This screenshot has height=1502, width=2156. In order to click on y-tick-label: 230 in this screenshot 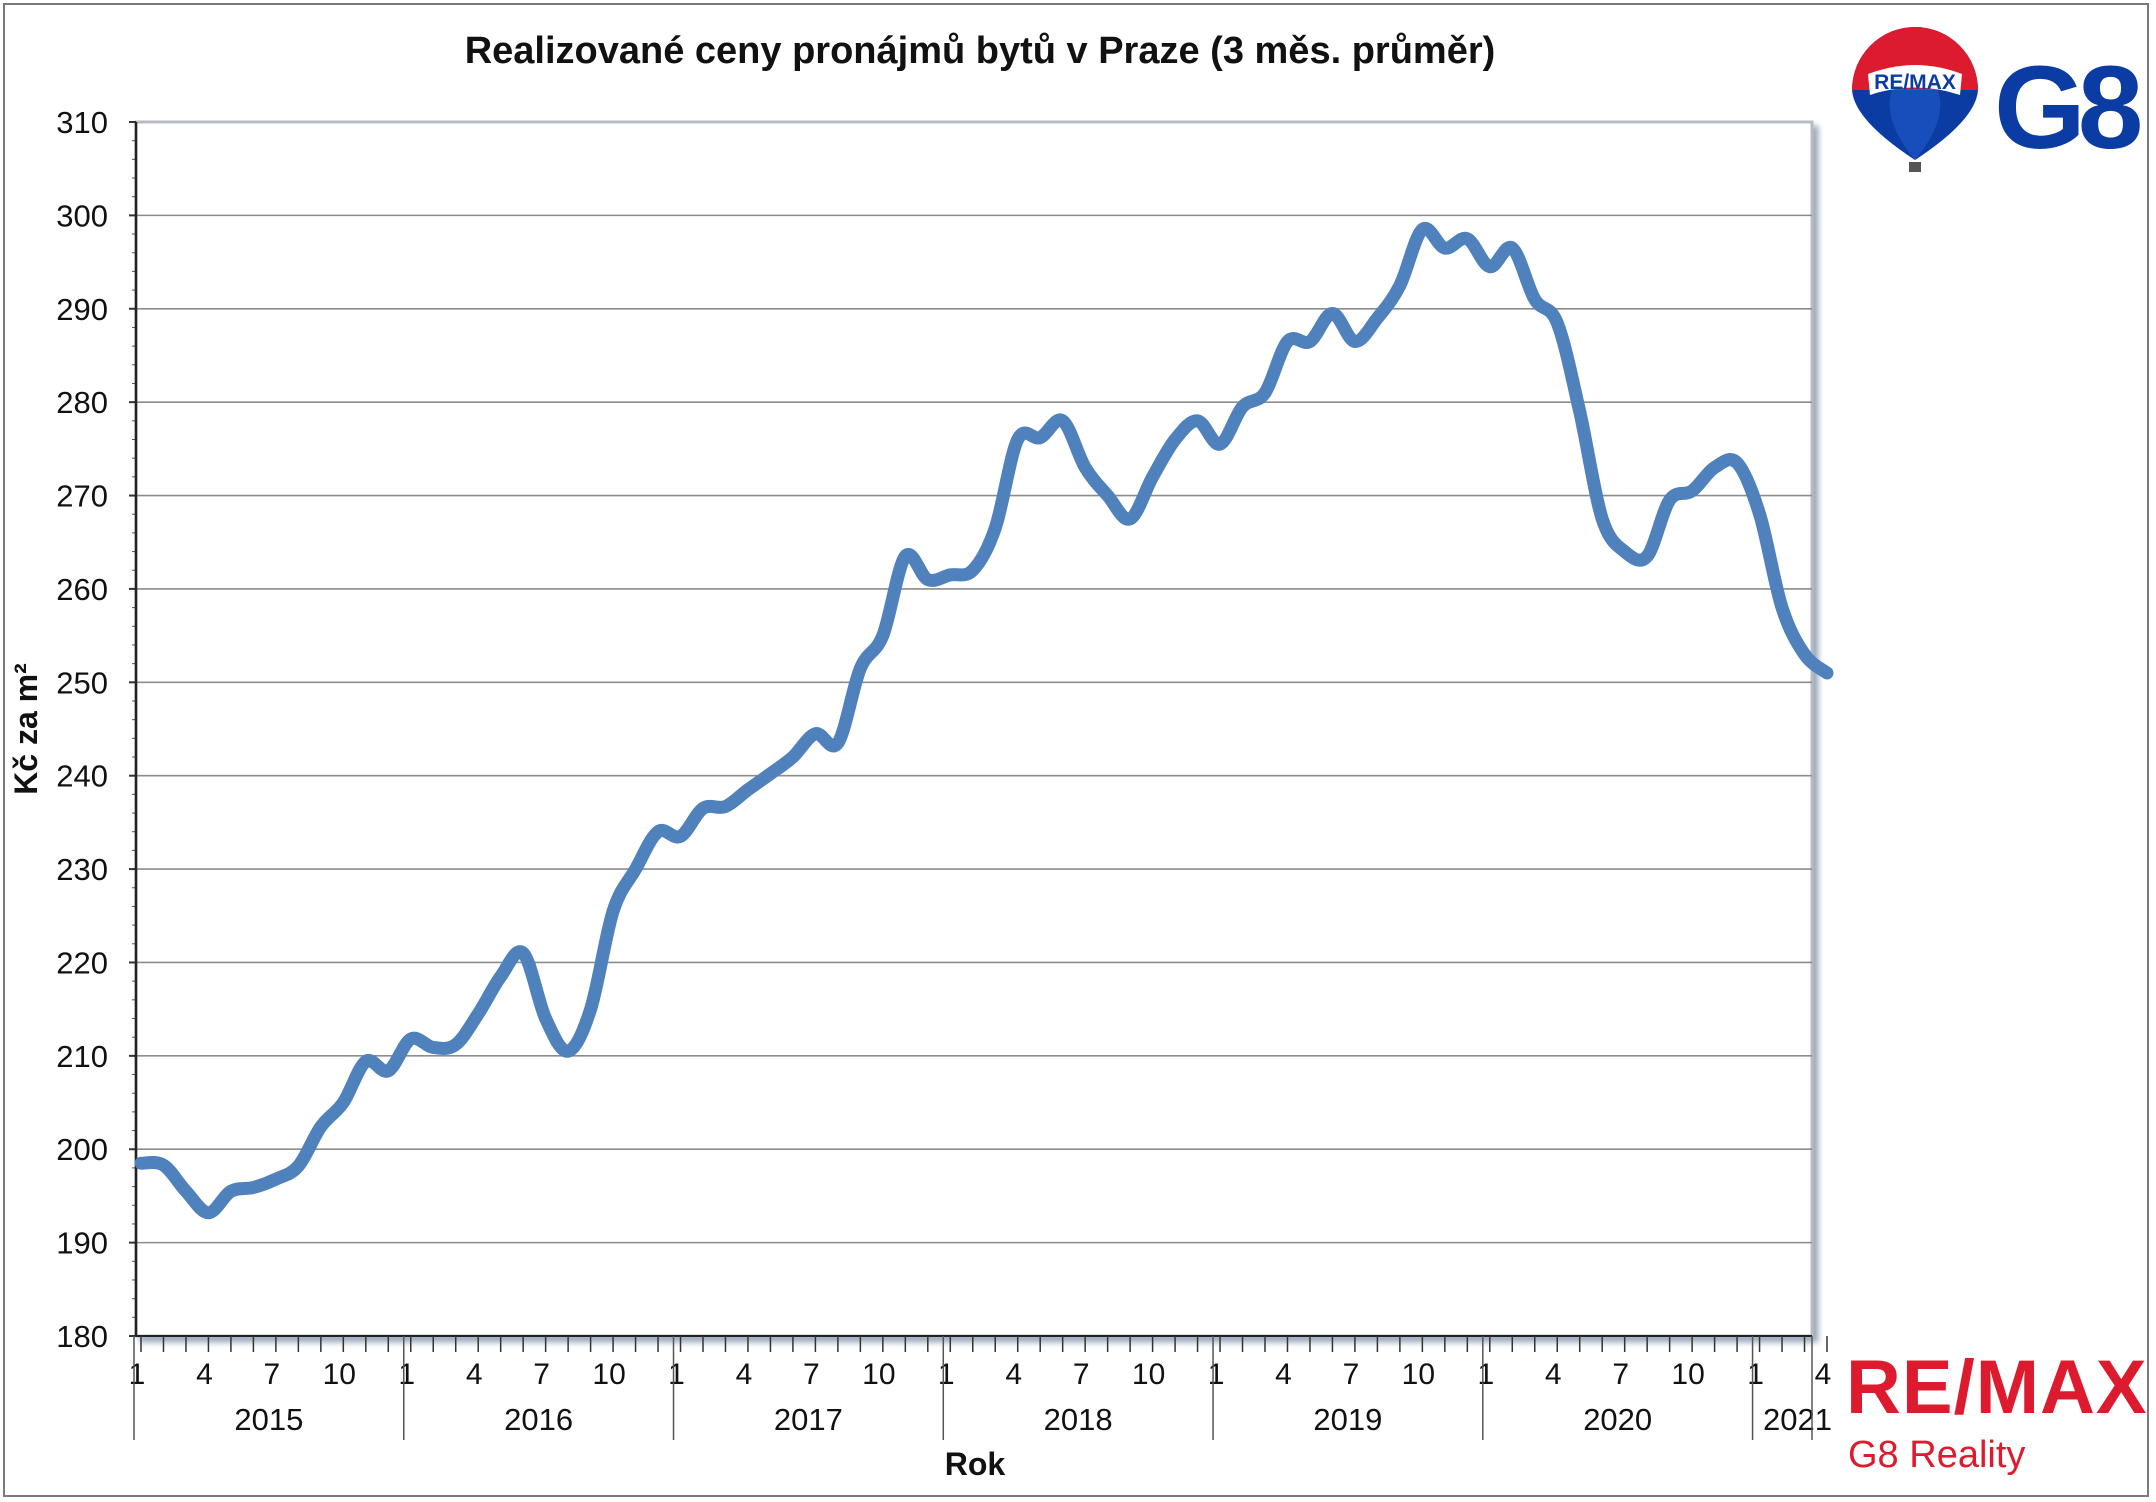, I will do `click(82, 869)`.